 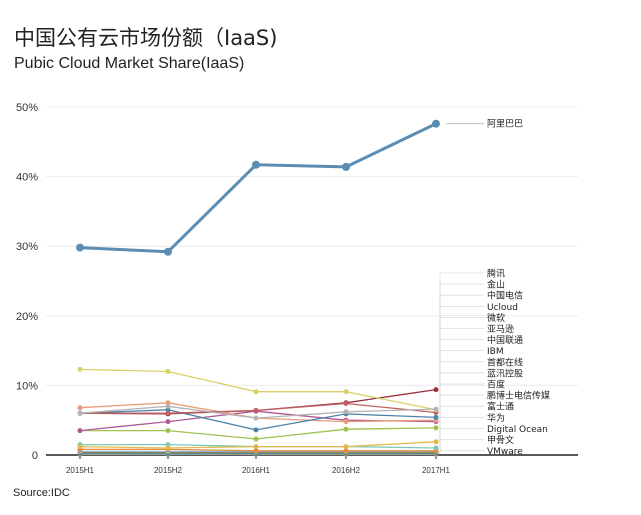 I want to click on y-tick-label: 30%, so click(x=27, y=247).